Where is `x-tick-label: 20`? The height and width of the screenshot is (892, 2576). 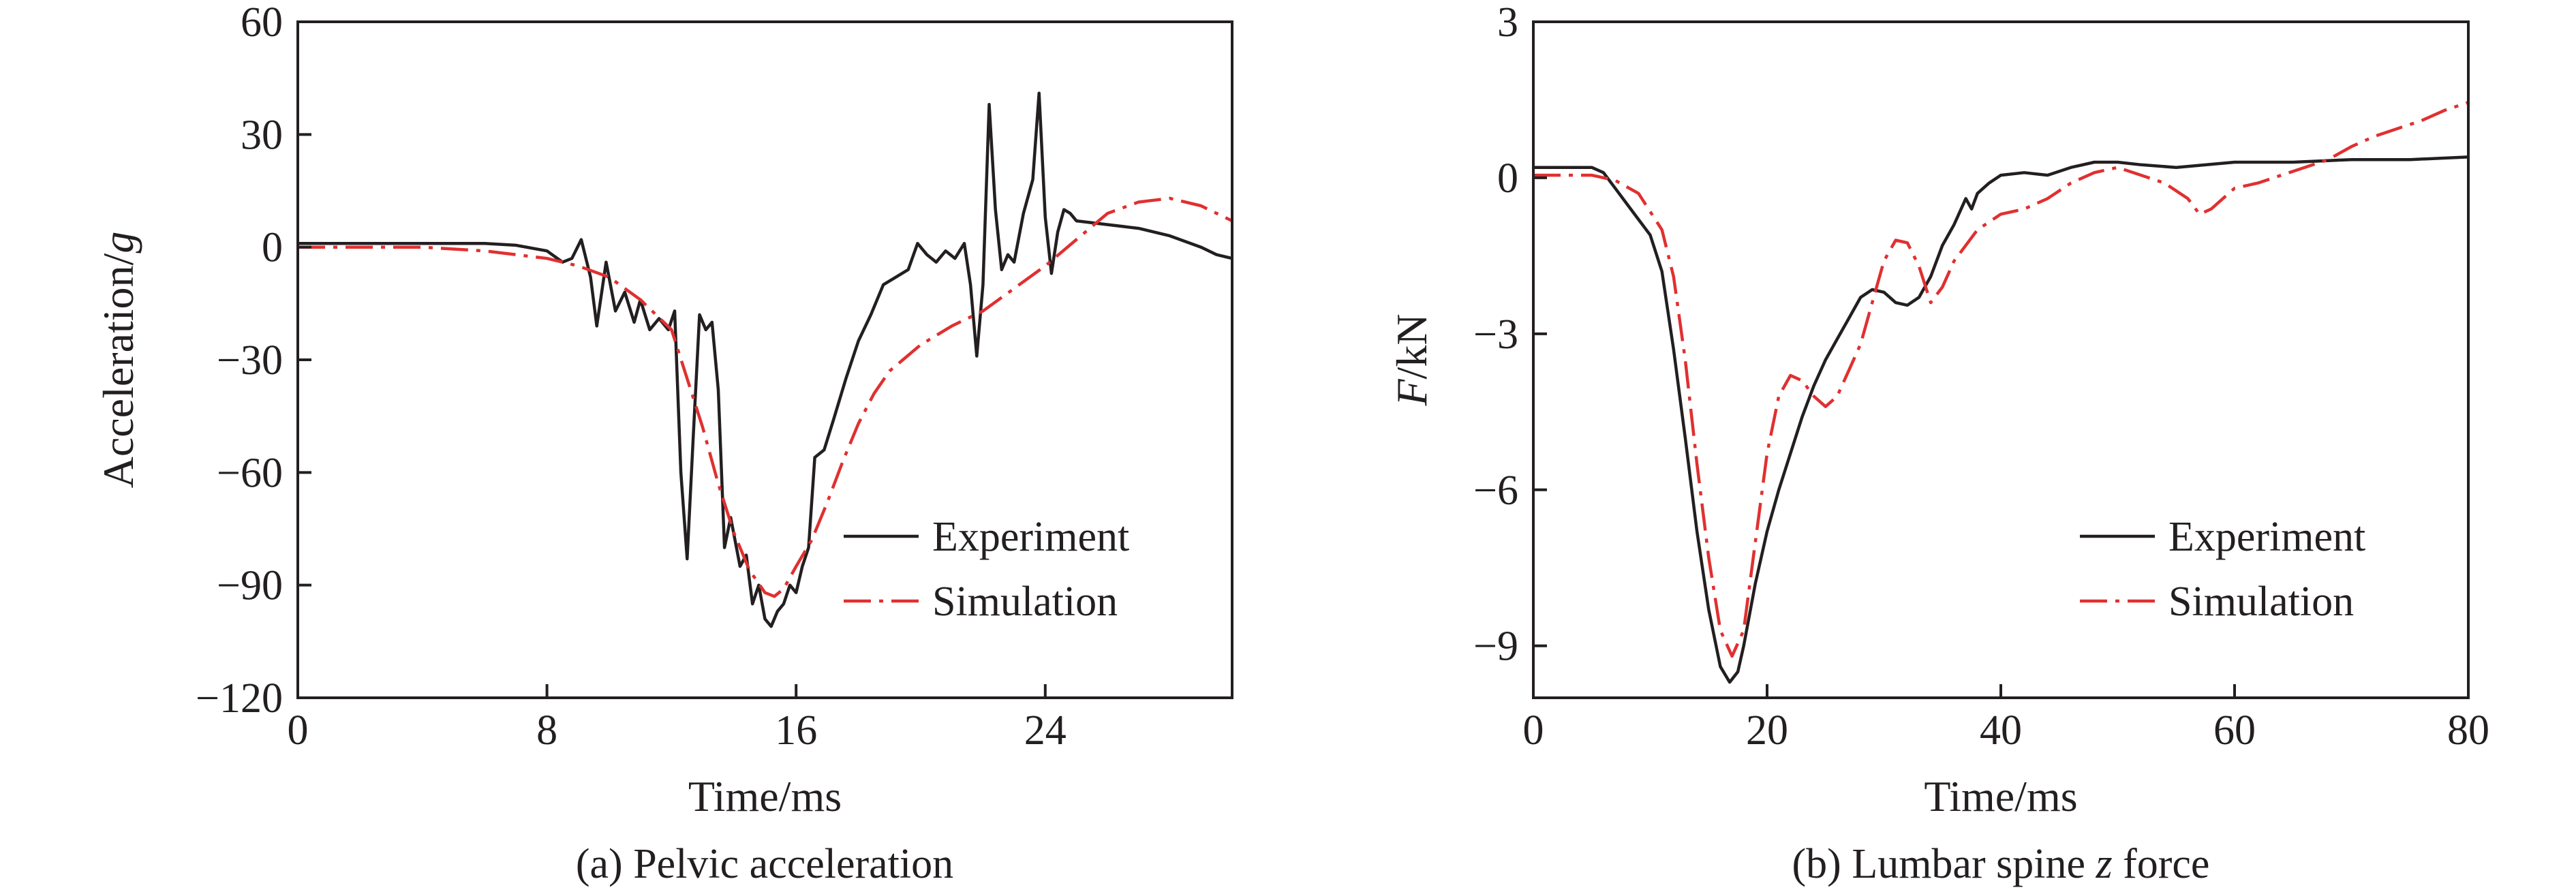 x-tick-label: 20 is located at coordinates (1767, 730).